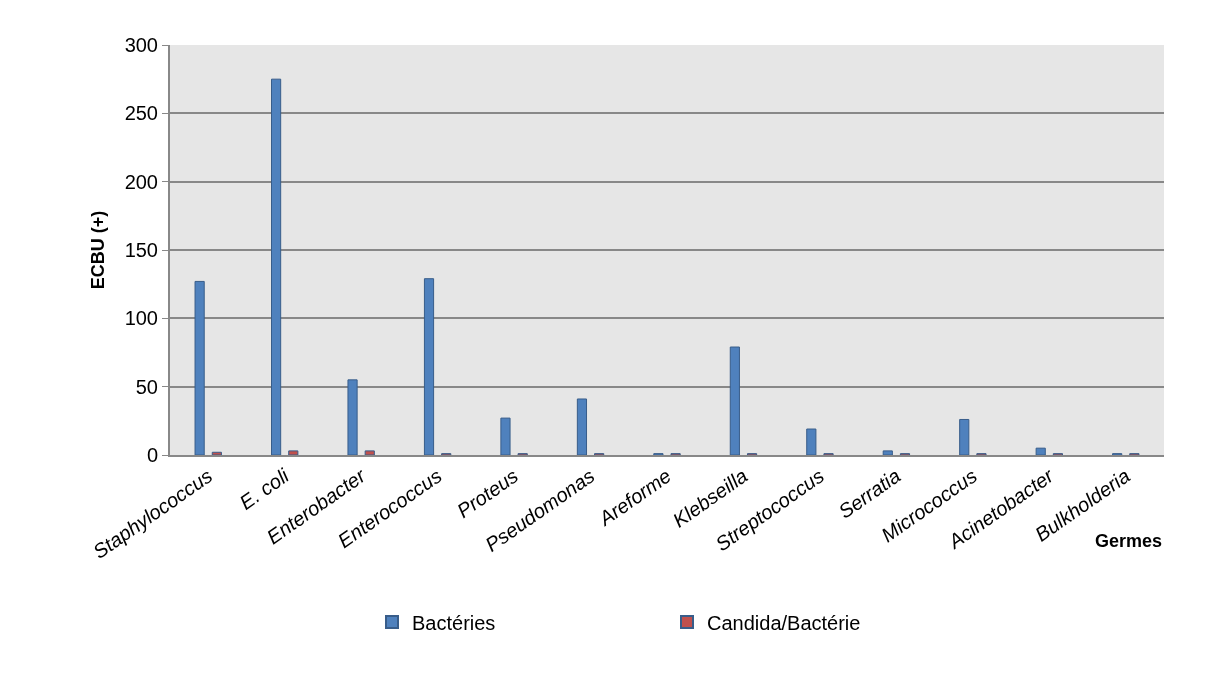  What do you see at coordinates (98, 250) in the screenshot?
I see `y-axis-title: ECBU (+)` at bounding box center [98, 250].